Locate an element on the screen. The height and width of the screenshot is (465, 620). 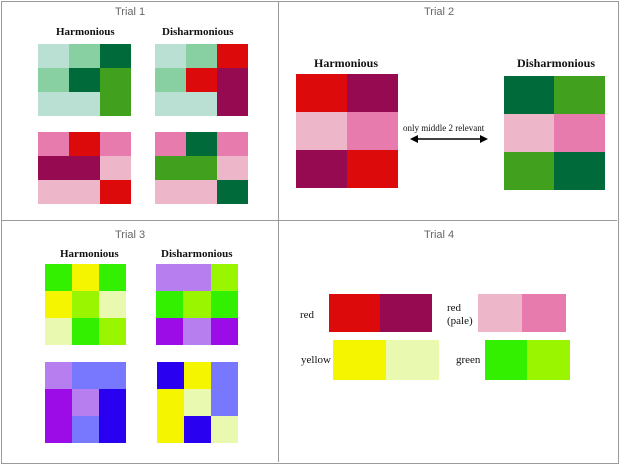
trial3-disharmonious-label: Disharmonious is located at coordinates (197, 254).